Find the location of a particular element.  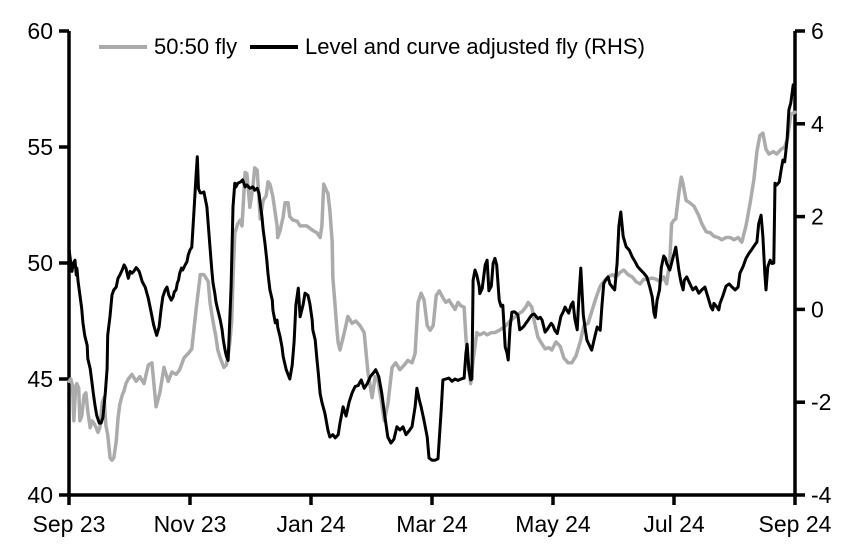

y-axis-right-tick-label: 6 is located at coordinates (817, 31).